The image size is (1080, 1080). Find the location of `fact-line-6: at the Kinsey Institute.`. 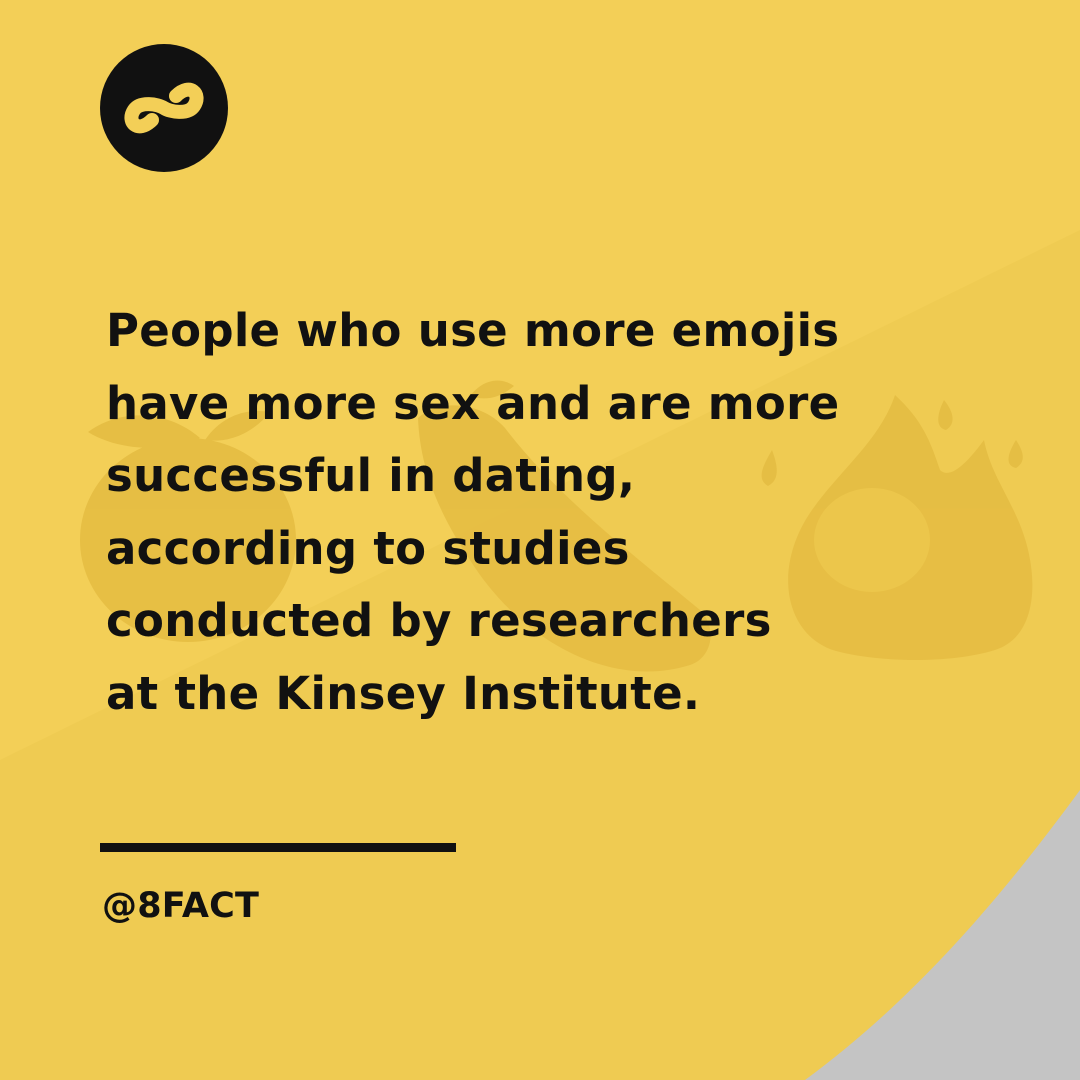

fact-line-6: at the Kinsey Institute. is located at coordinates (403, 693).